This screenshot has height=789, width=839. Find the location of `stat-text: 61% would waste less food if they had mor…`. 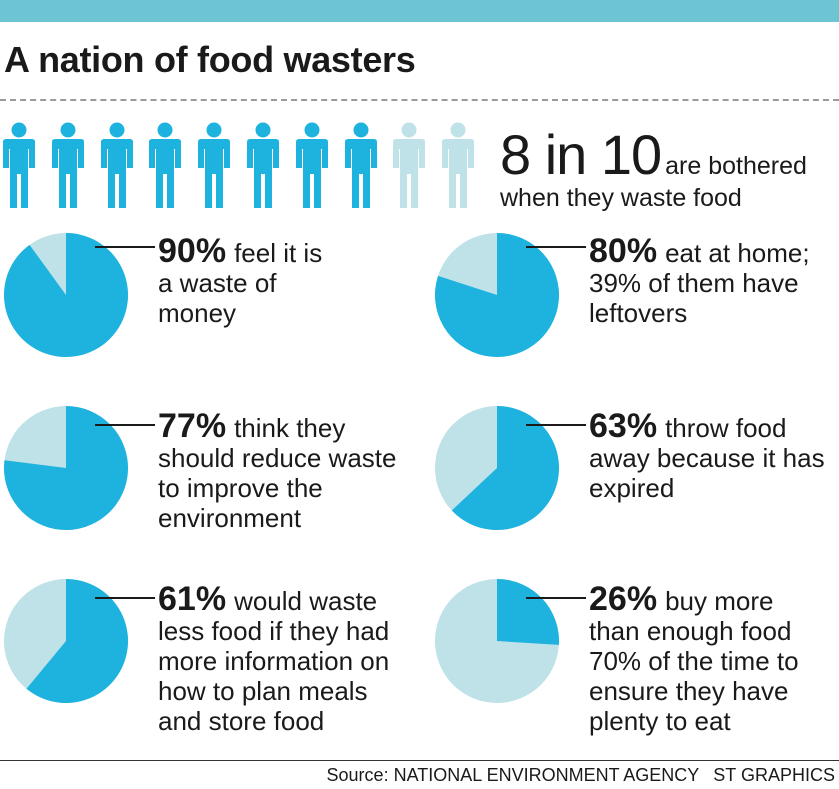

stat-text: 61% would waste less food if they had mor… is located at coordinates (283, 659).